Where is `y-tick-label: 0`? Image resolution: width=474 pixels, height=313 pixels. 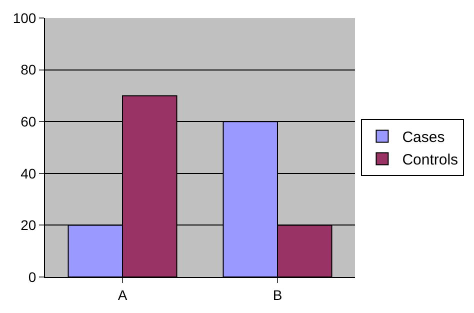
y-tick-label: 0 is located at coordinates (32, 276).